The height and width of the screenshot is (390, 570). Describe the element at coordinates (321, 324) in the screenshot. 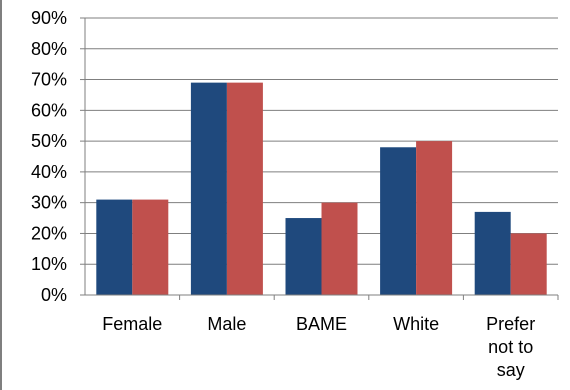

I see `x-category-label: BAME` at that location.